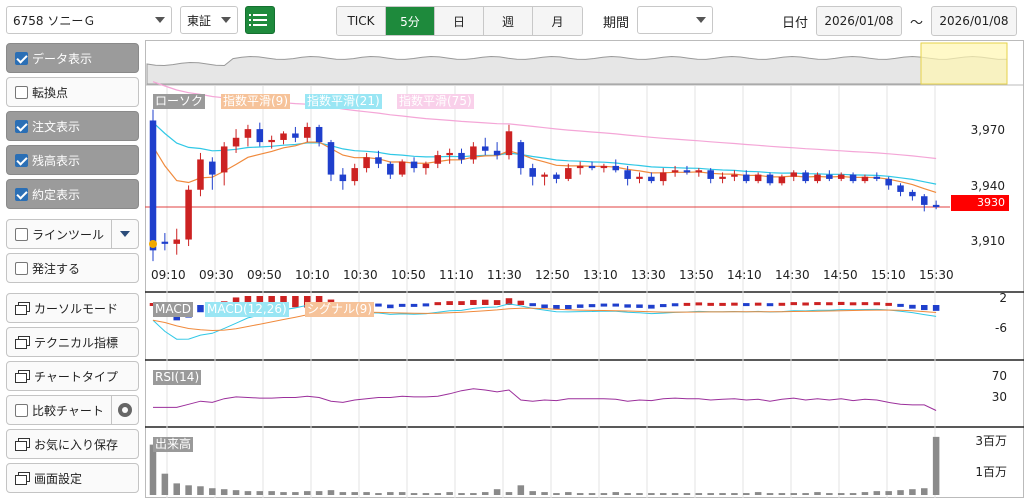 The height and width of the screenshot is (498, 1024). Describe the element at coordinates (964, 63) in the screenshot. I see `navigator-window` at that location.